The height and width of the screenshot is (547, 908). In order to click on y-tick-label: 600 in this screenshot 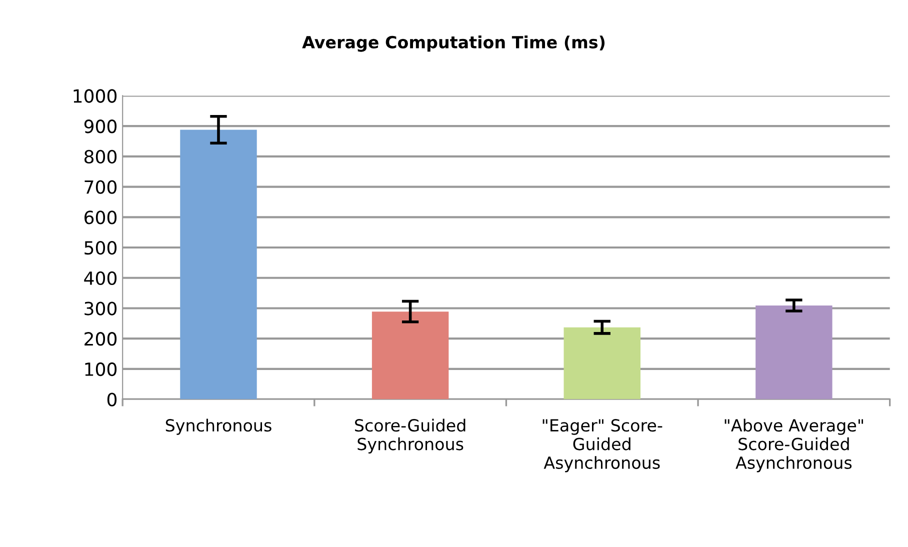, I will do `click(100, 217)`.